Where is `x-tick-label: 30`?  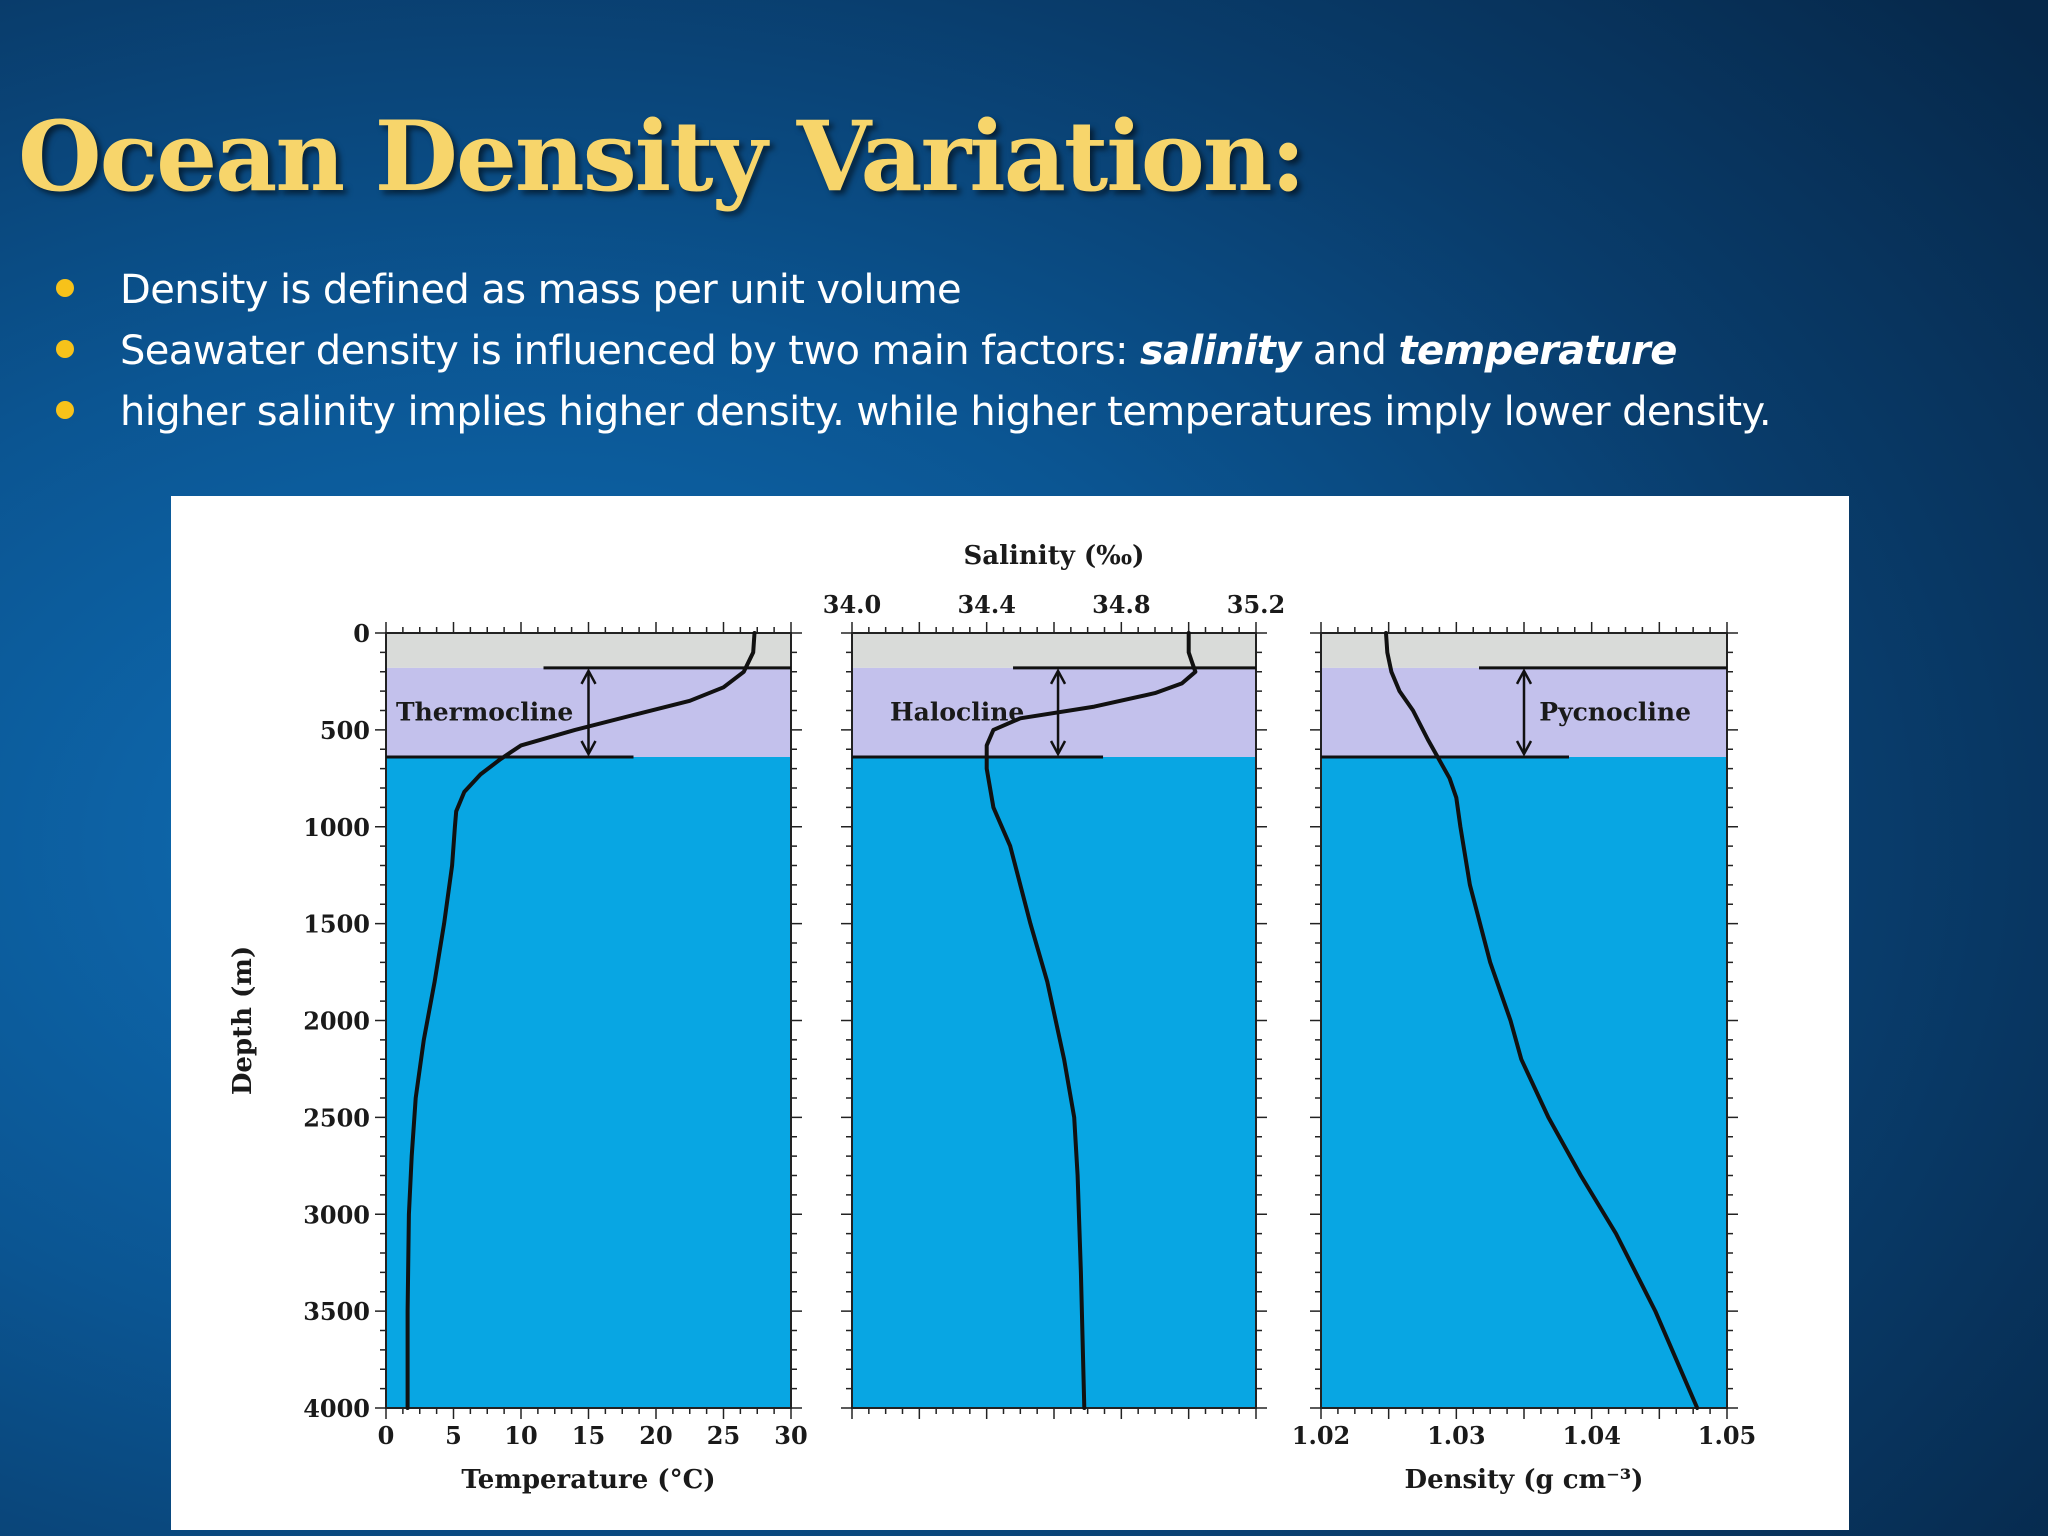
x-tick-label: 30 is located at coordinates (790, 1435).